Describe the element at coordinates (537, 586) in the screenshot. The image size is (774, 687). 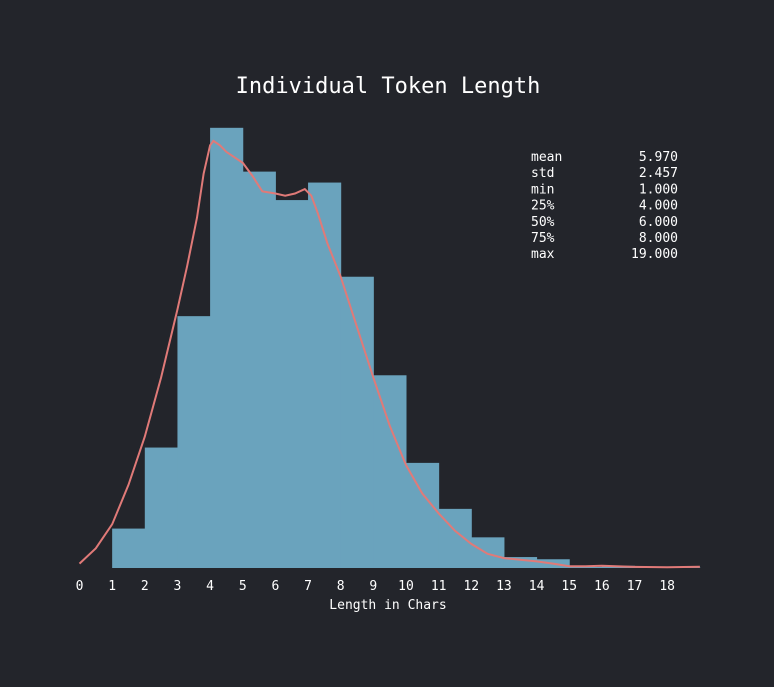
I see `x-tick-label: 14` at that location.